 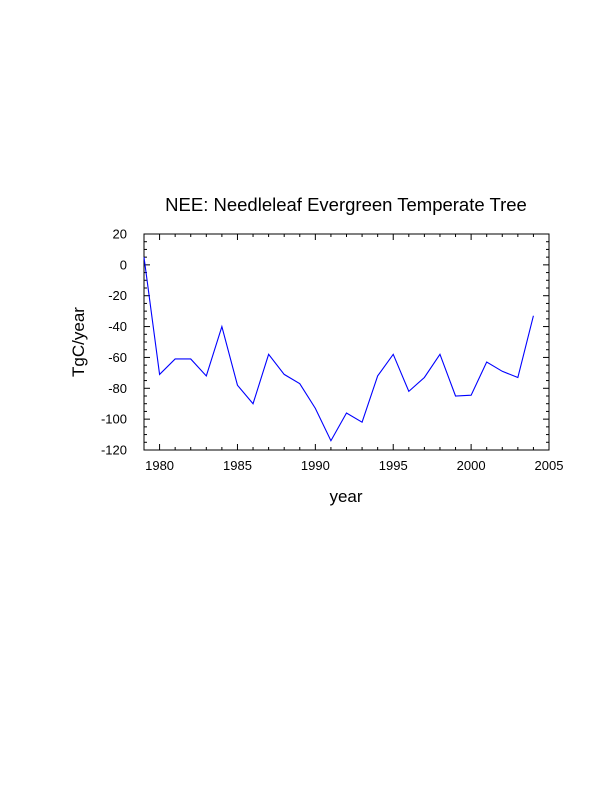 I want to click on y-tick-label: -40, so click(x=117, y=326).